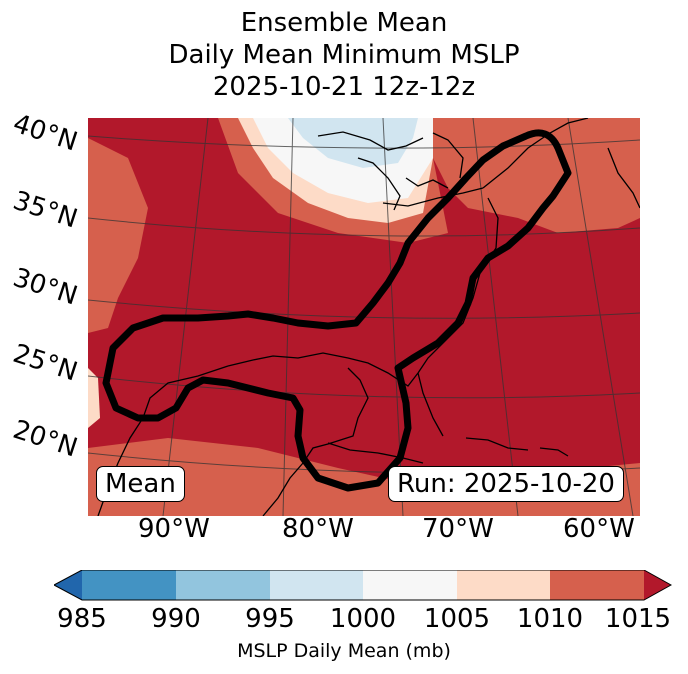 The image size is (688, 674). What do you see at coordinates (344, 87) in the screenshot?
I see `title-line-3: 2025-10-21 12z-12z` at bounding box center [344, 87].